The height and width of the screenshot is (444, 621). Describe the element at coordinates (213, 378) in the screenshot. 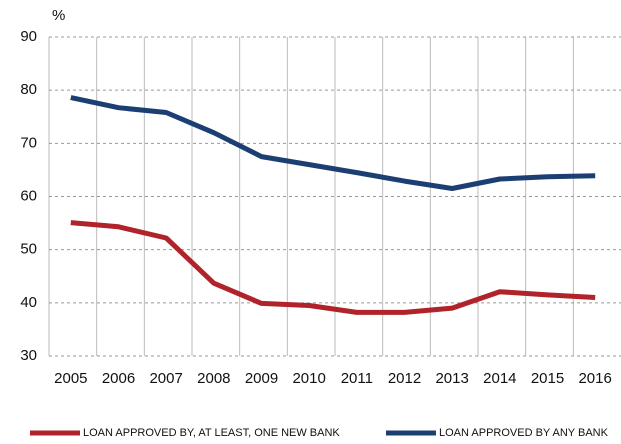

I see `x-tick-label: 2008` at that location.